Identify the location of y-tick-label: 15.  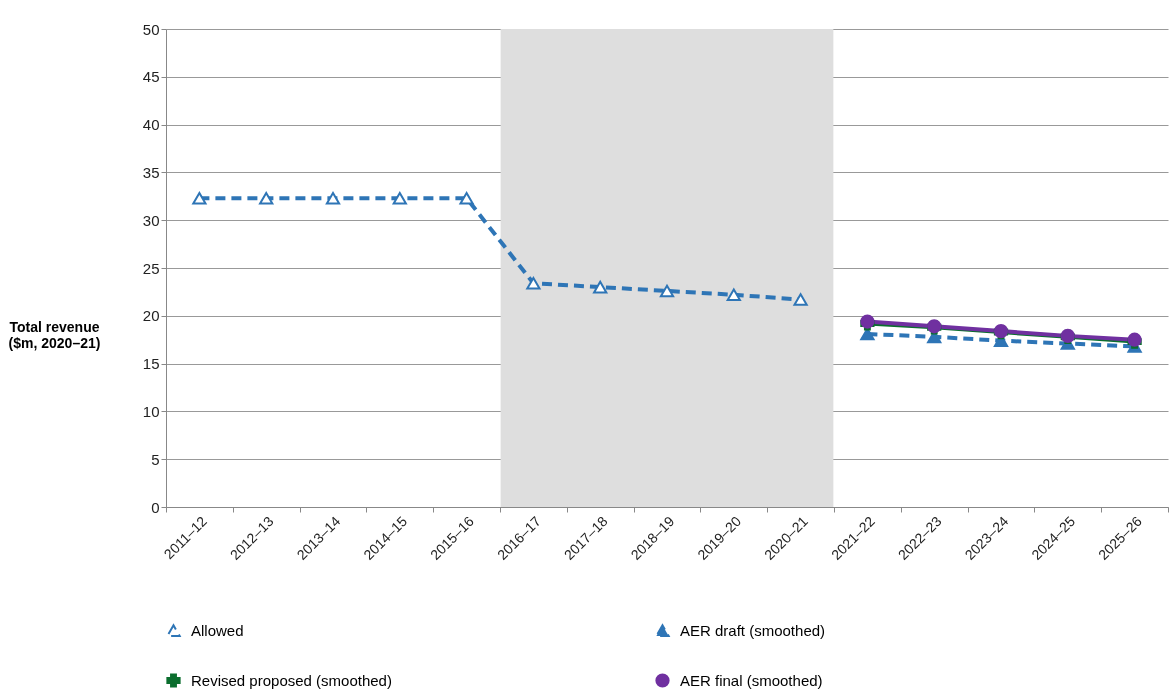
(151, 364).